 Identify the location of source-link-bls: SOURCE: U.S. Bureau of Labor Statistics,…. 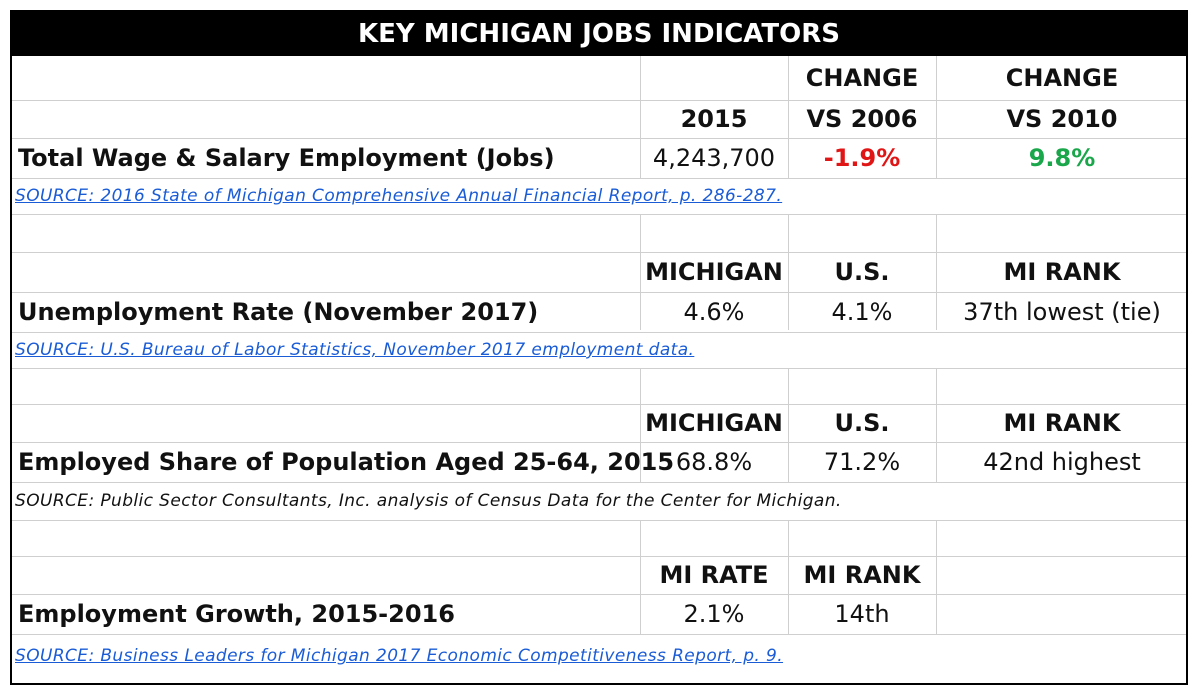
(355, 350).